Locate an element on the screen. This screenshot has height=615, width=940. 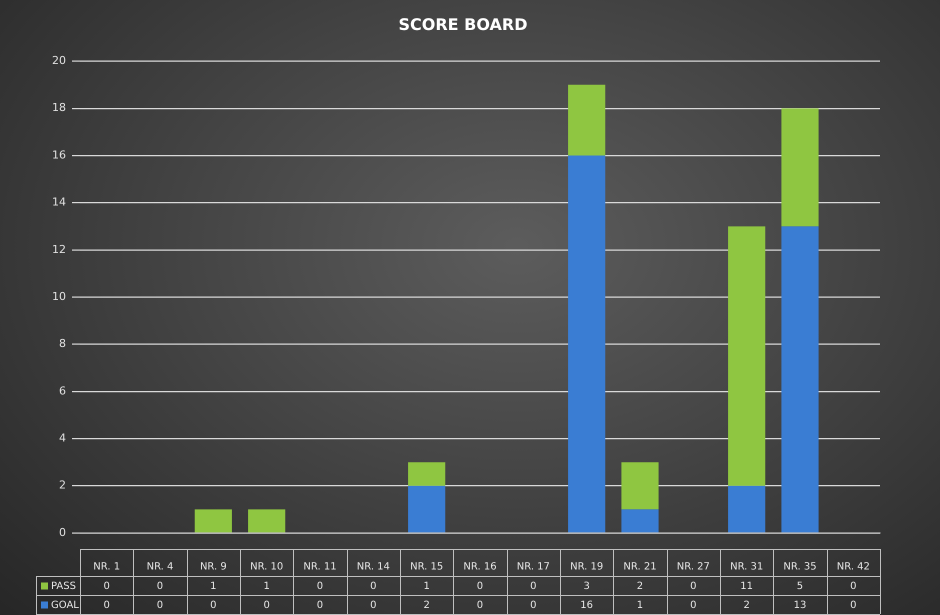
x-tick-label: NR. 35 is located at coordinates (800, 567).